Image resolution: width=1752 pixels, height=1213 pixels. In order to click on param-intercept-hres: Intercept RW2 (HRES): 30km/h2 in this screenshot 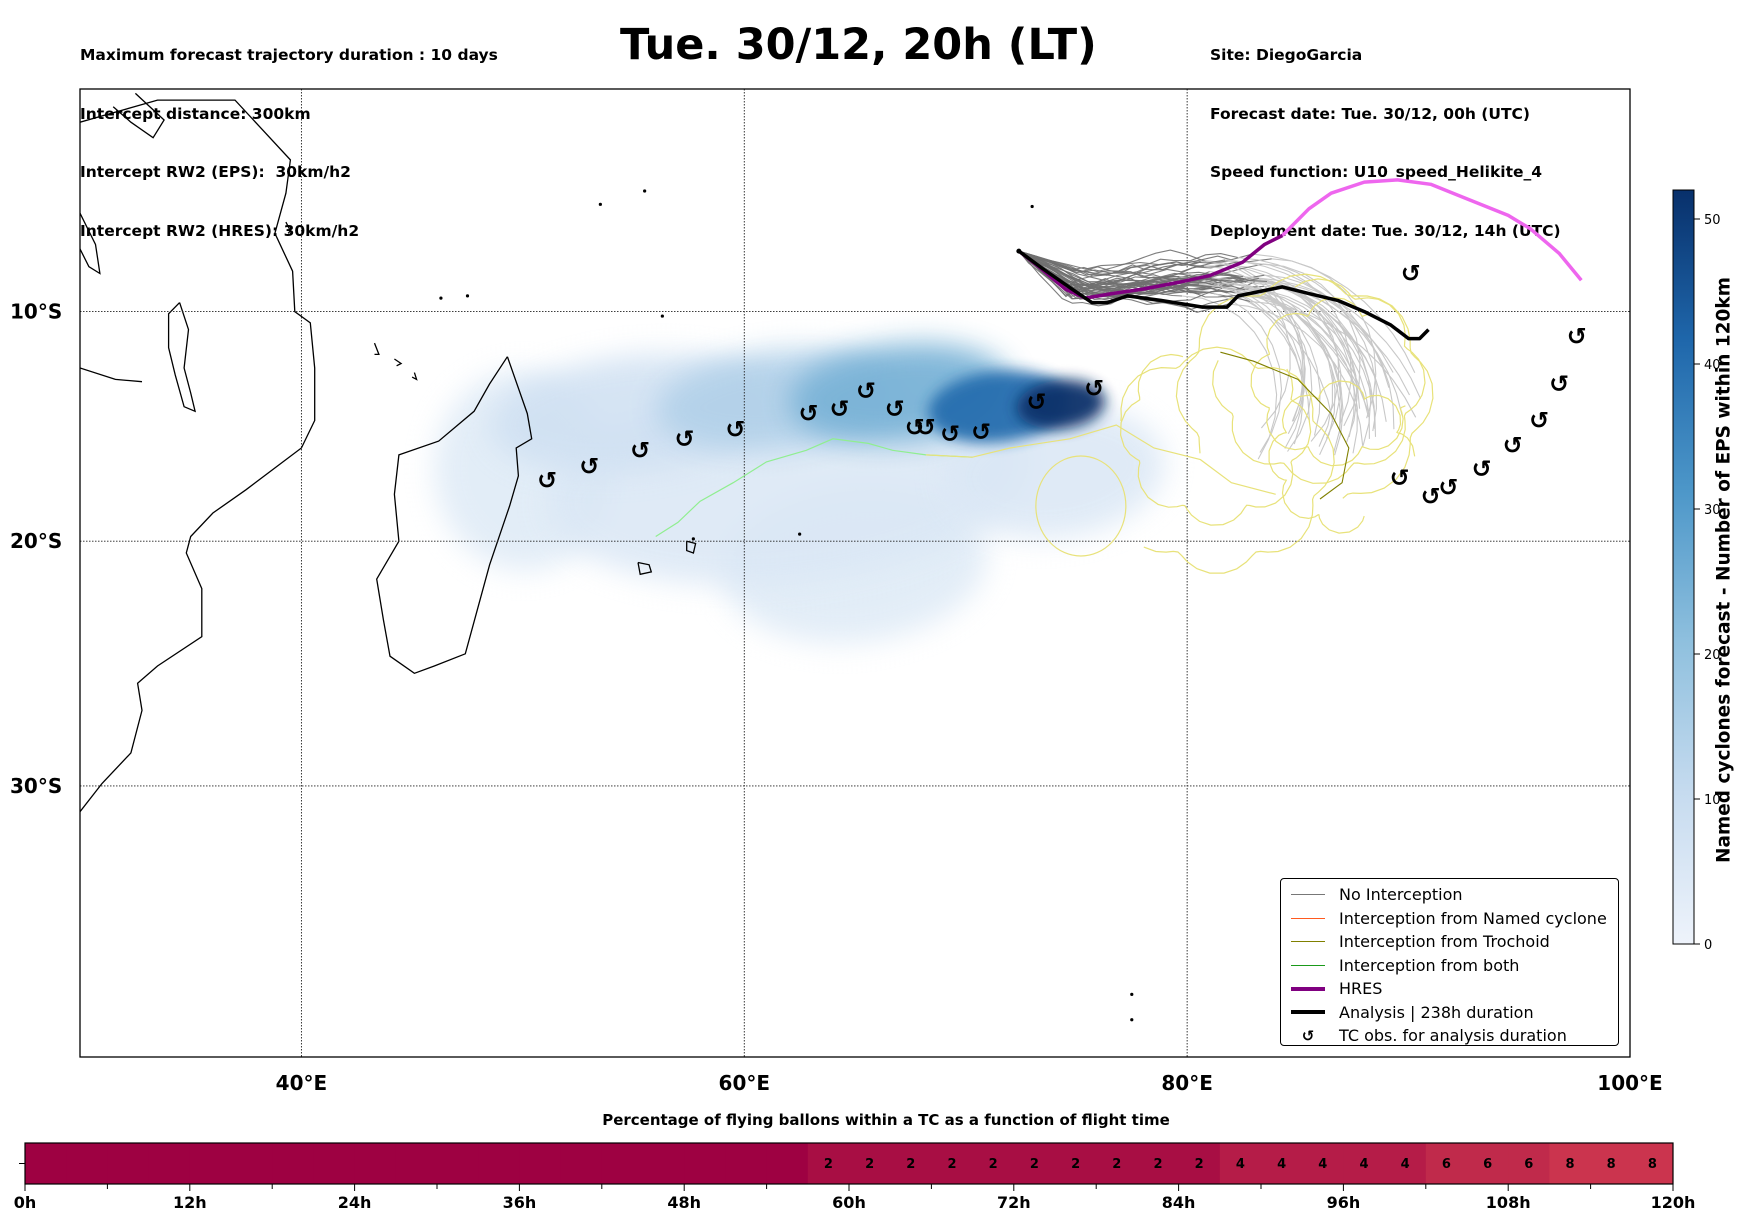, I will do `click(220, 230)`.